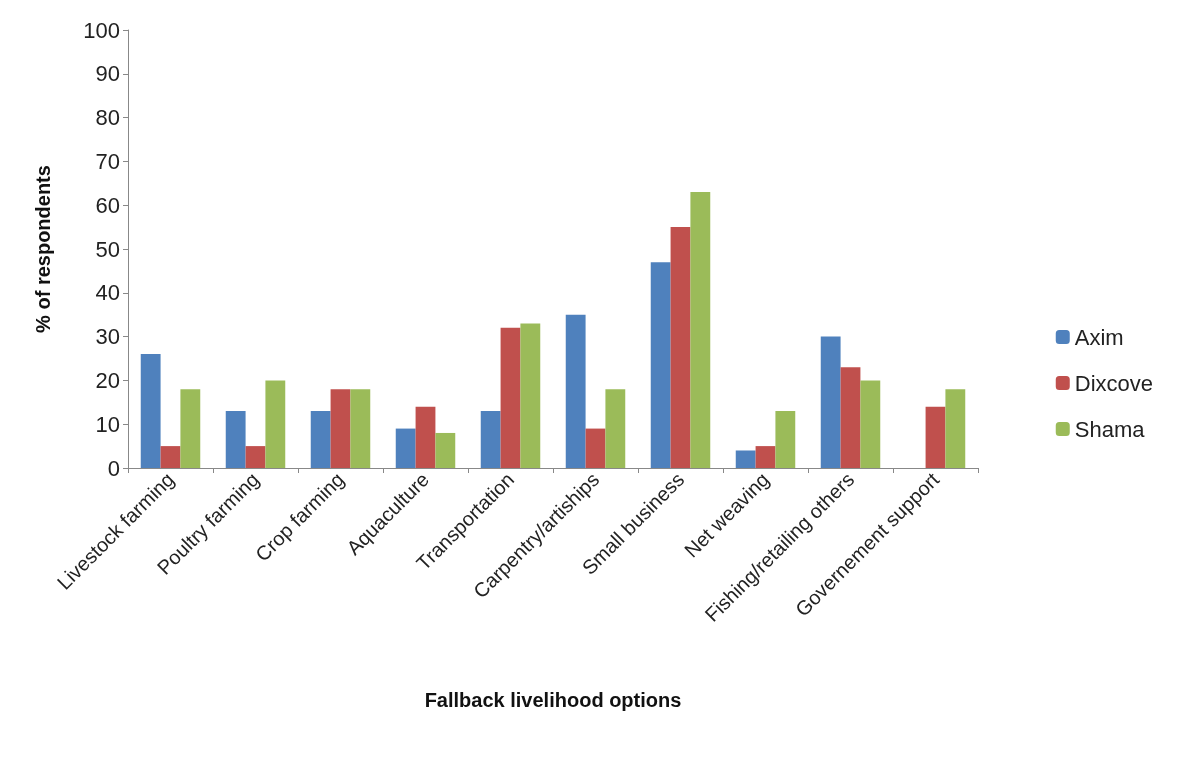 The width and height of the screenshot is (1179, 771). Describe the element at coordinates (1110, 429) in the screenshot. I see `legend-label: Shama` at that location.